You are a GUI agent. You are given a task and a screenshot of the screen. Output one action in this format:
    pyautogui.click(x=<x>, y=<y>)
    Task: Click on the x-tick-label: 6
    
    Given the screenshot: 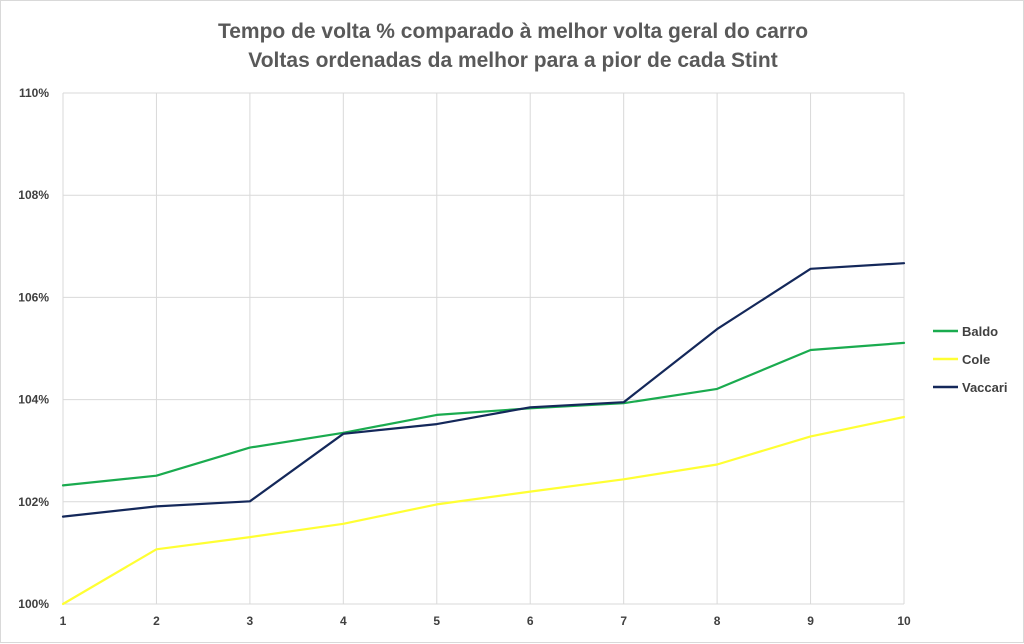 What is the action you would take?
    pyautogui.click(x=530, y=621)
    